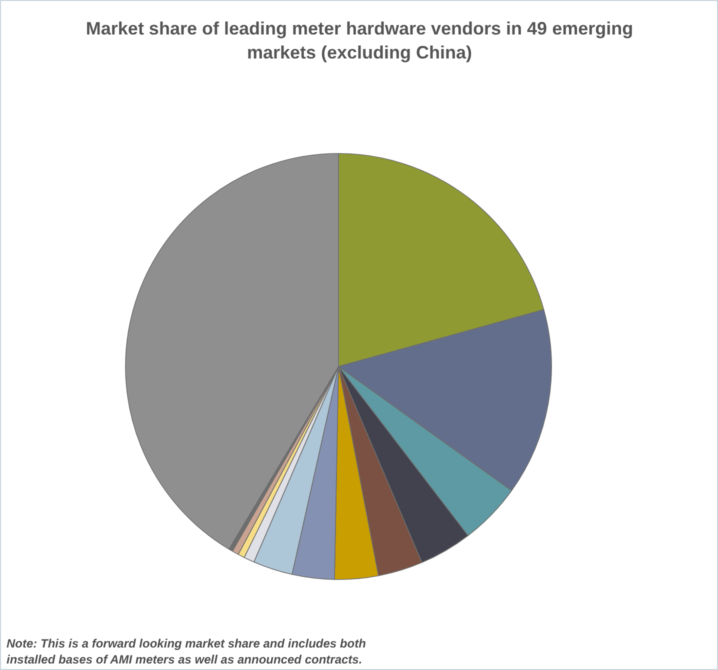  What do you see at coordinates (186, 651) in the screenshot?
I see `text: Note: This is a forward looking market share and includes both installed bases of AMI meters as well as announced contracts.` at bounding box center [186, 651].